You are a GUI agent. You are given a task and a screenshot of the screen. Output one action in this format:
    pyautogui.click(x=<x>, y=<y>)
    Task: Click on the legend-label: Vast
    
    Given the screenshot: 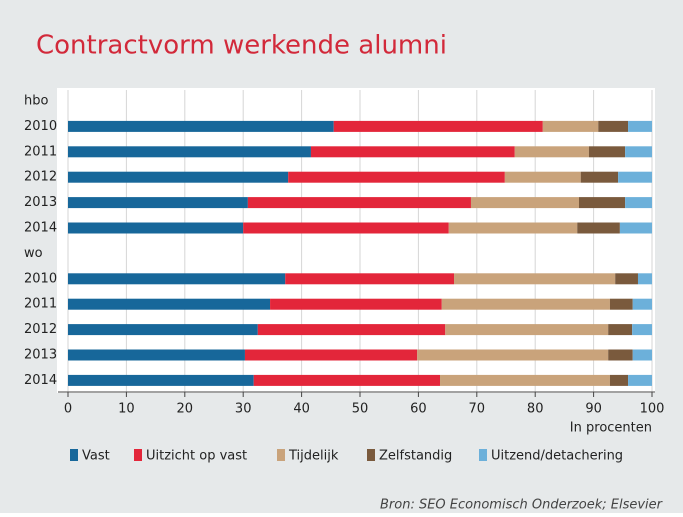 What is the action you would take?
    pyautogui.click(x=96, y=456)
    